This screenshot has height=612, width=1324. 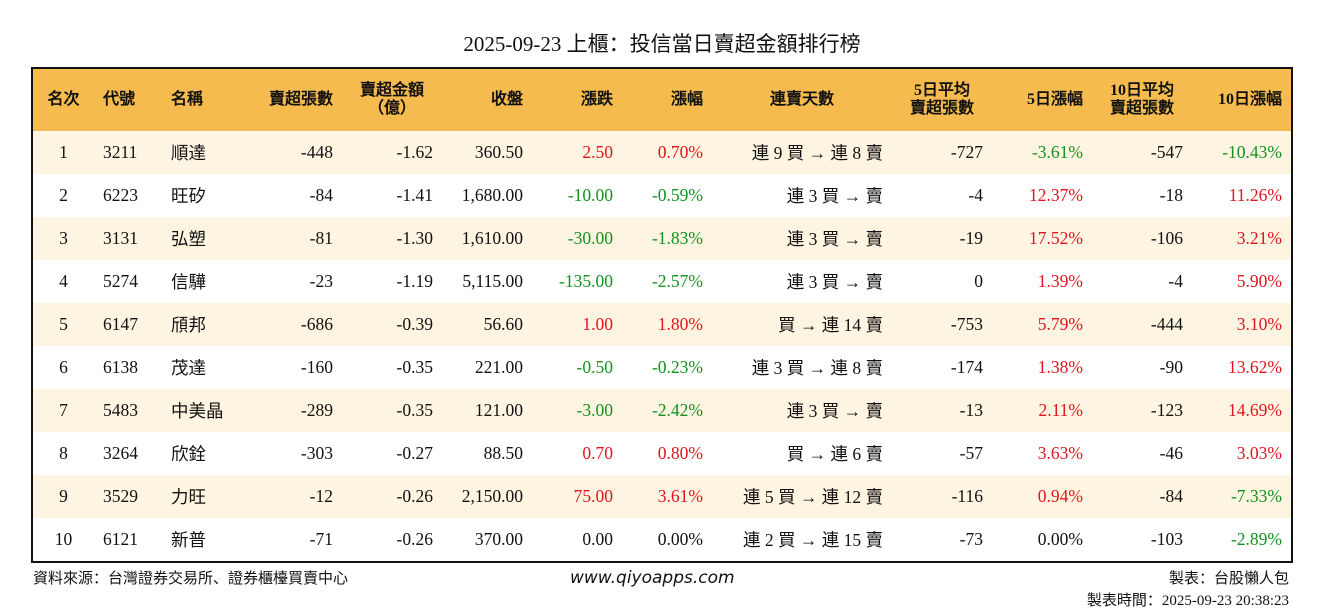 What do you see at coordinates (188, 239) in the screenshot?
I see `cell: 弘塑` at bounding box center [188, 239].